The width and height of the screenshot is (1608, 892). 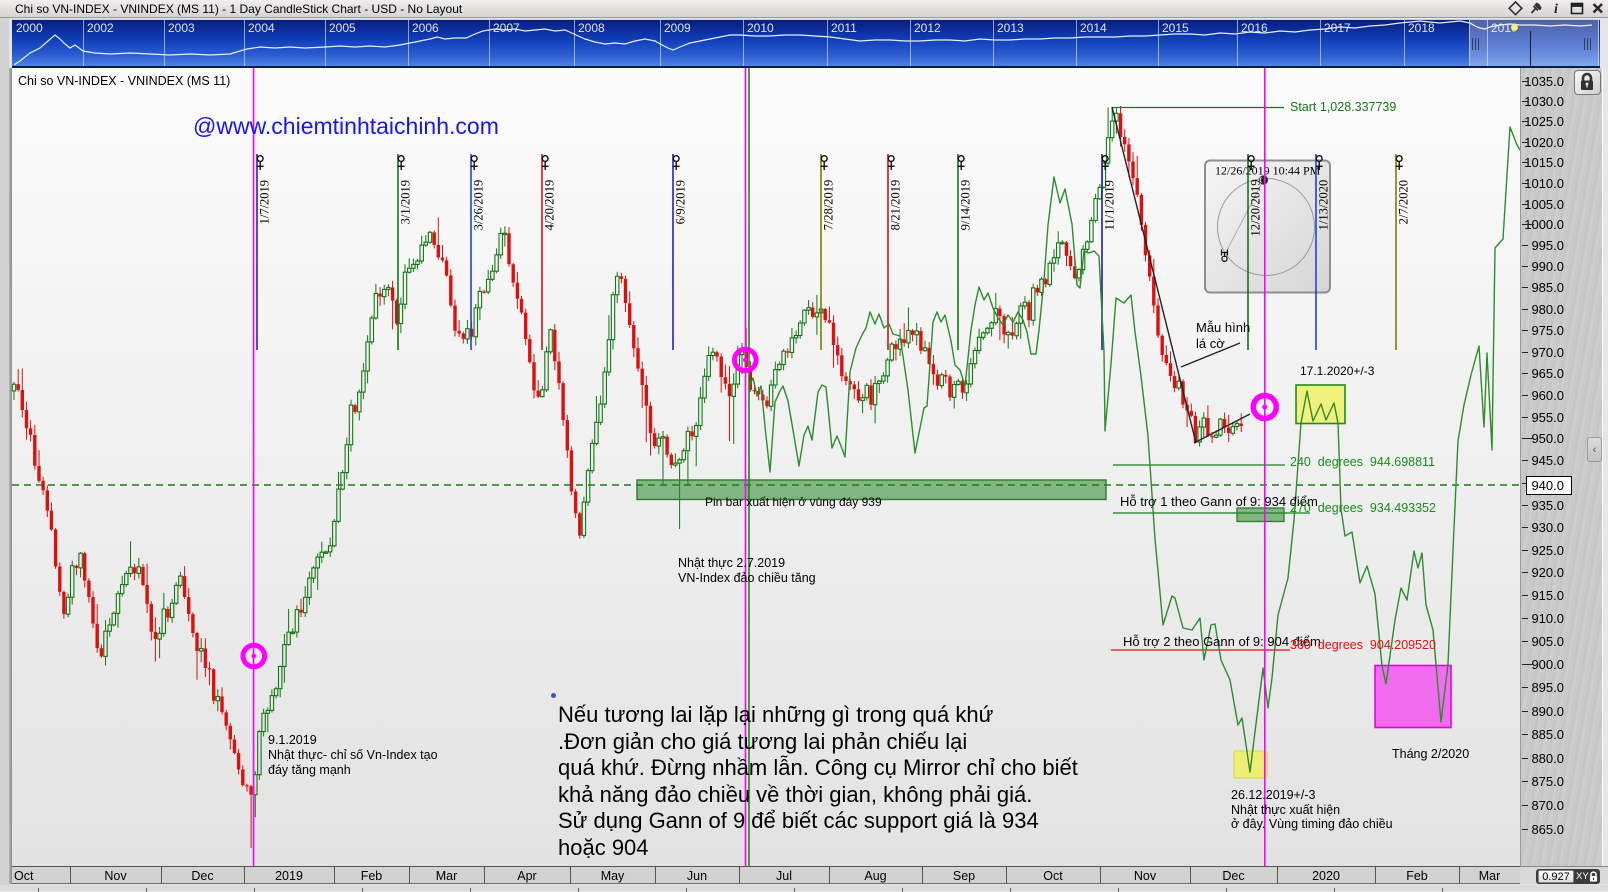 I want to click on svg-text: 12/26/2019 10:44 PM, so click(x=1268, y=171).